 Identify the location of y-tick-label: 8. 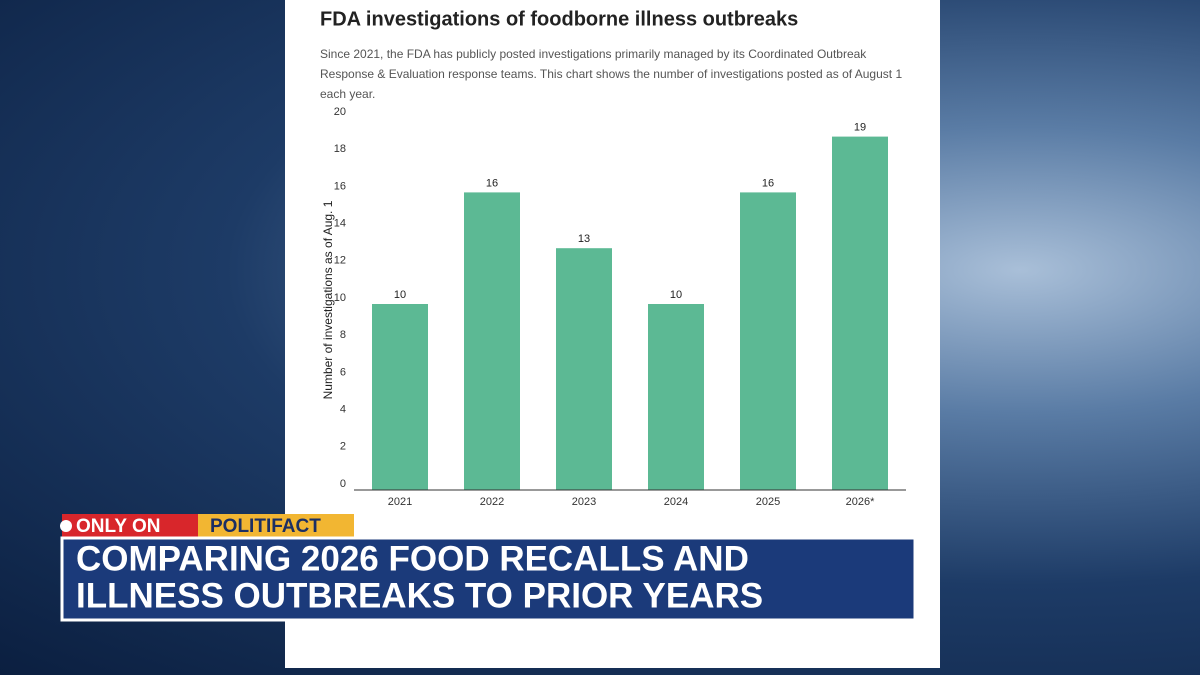
(343, 335).